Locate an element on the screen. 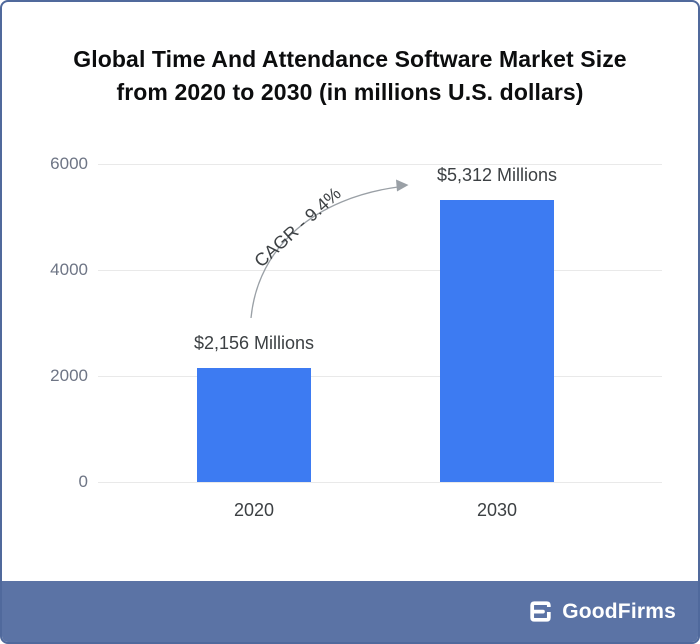 Image resolution: width=700 pixels, height=644 pixels. cagr-arrowhead-icon is located at coordinates (402, 185).